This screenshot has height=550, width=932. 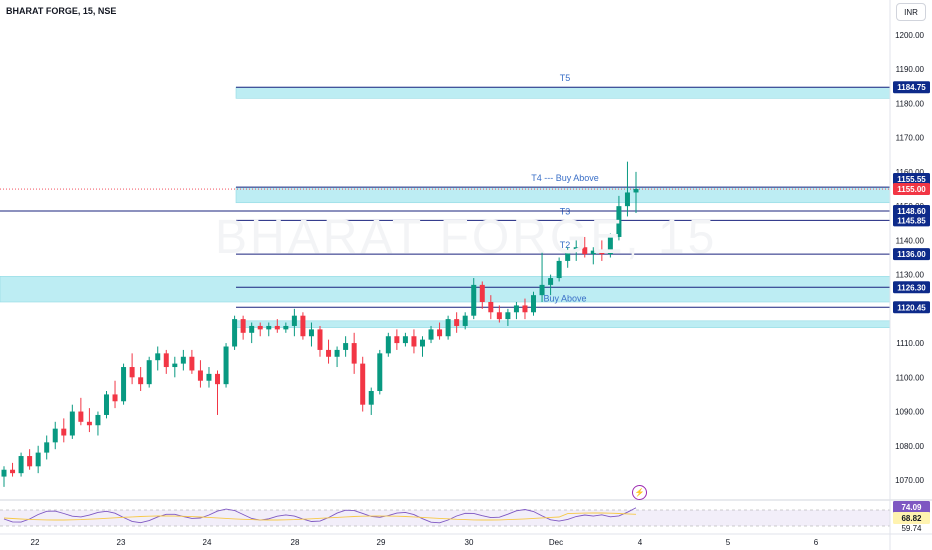 I want to click on price-tick-label: 1160.00, so click(x=910, y=172).